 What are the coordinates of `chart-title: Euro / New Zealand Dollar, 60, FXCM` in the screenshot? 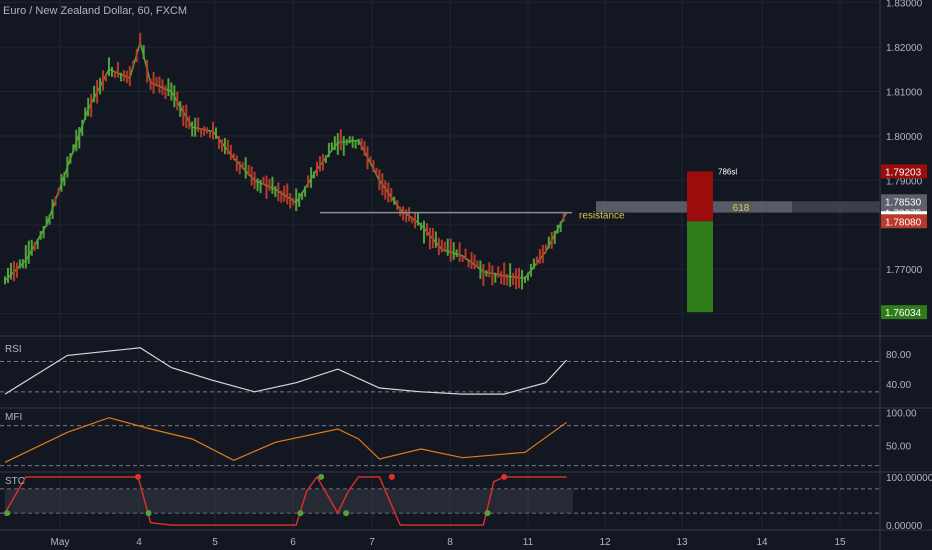 It's located at (95, 11).